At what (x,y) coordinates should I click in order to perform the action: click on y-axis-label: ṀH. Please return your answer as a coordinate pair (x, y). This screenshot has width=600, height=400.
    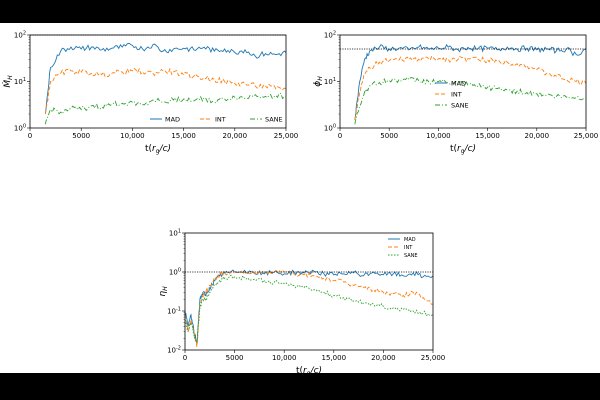
    Looking at the image, I should click on (8, 81).